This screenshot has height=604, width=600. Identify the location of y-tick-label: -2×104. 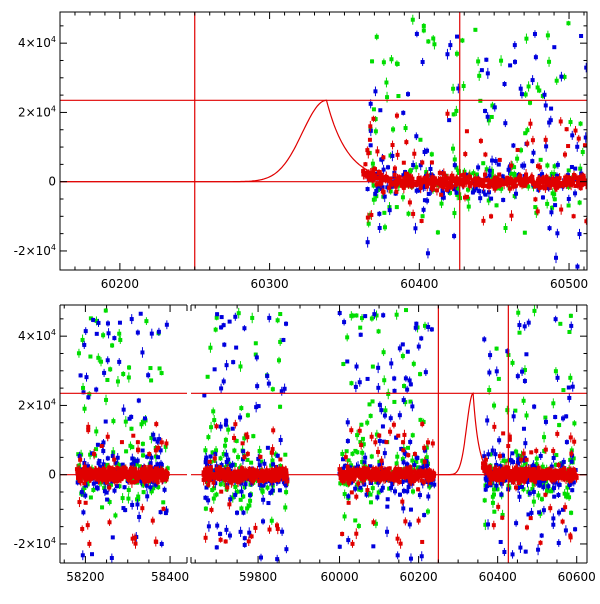
(35, 250).